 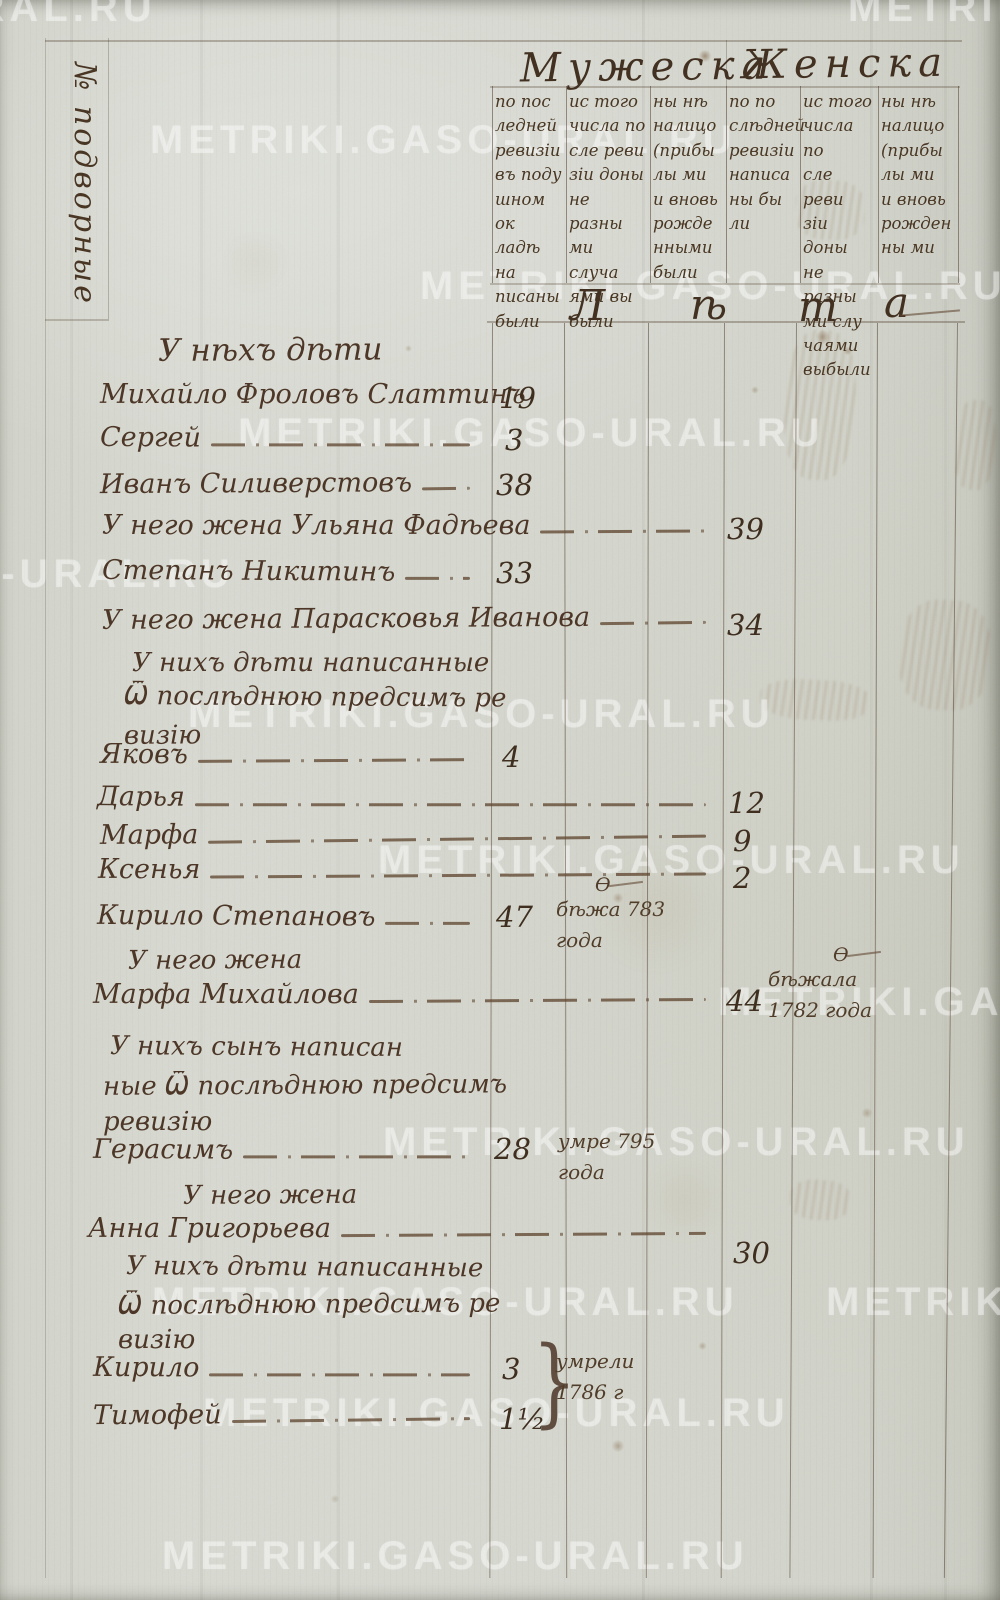 What do you see at coordinates (285, 1150) in the screenshot?
I see `entry-row: Герасимъ` at bounding box center [285, 1150].